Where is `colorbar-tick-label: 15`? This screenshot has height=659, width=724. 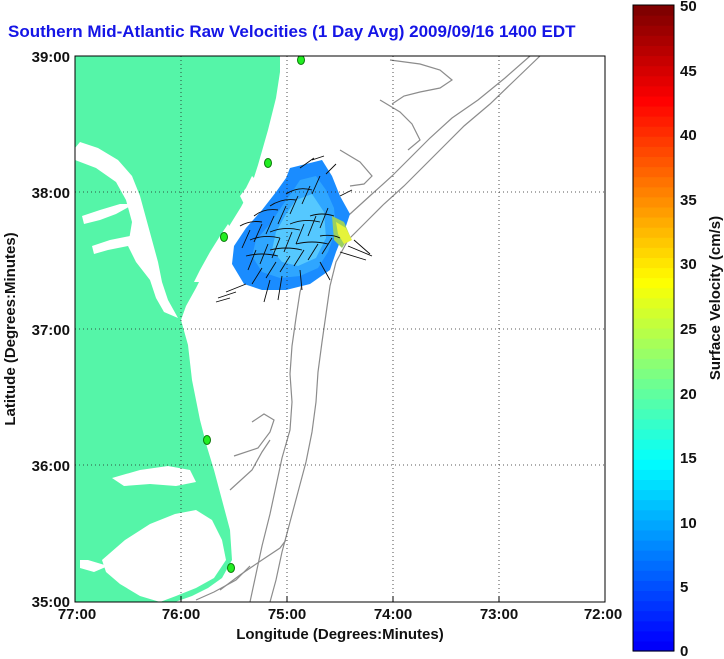 colorbar-tick-label: 15 is located at coordinates (688, 458).